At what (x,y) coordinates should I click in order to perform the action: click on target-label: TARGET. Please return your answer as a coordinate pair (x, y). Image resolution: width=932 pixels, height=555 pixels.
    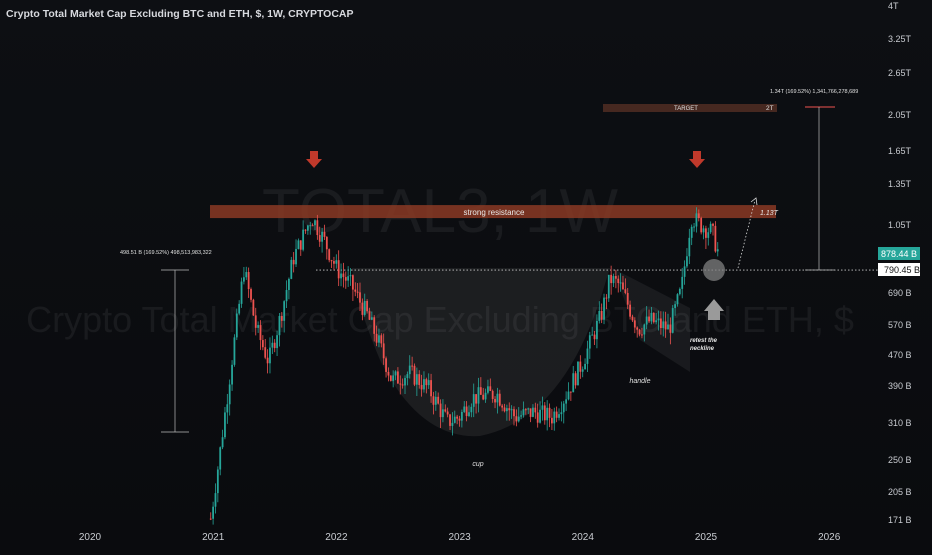
    Looking at the image, I should click on (686, 109).